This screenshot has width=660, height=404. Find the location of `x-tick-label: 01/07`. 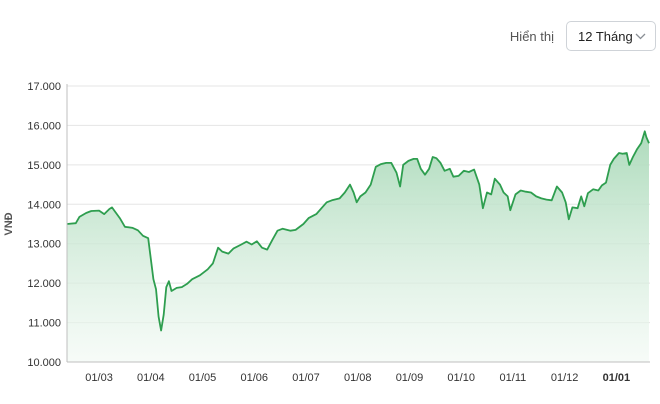

x-tick-label: 01/07 is located at coordinates (306, 378).